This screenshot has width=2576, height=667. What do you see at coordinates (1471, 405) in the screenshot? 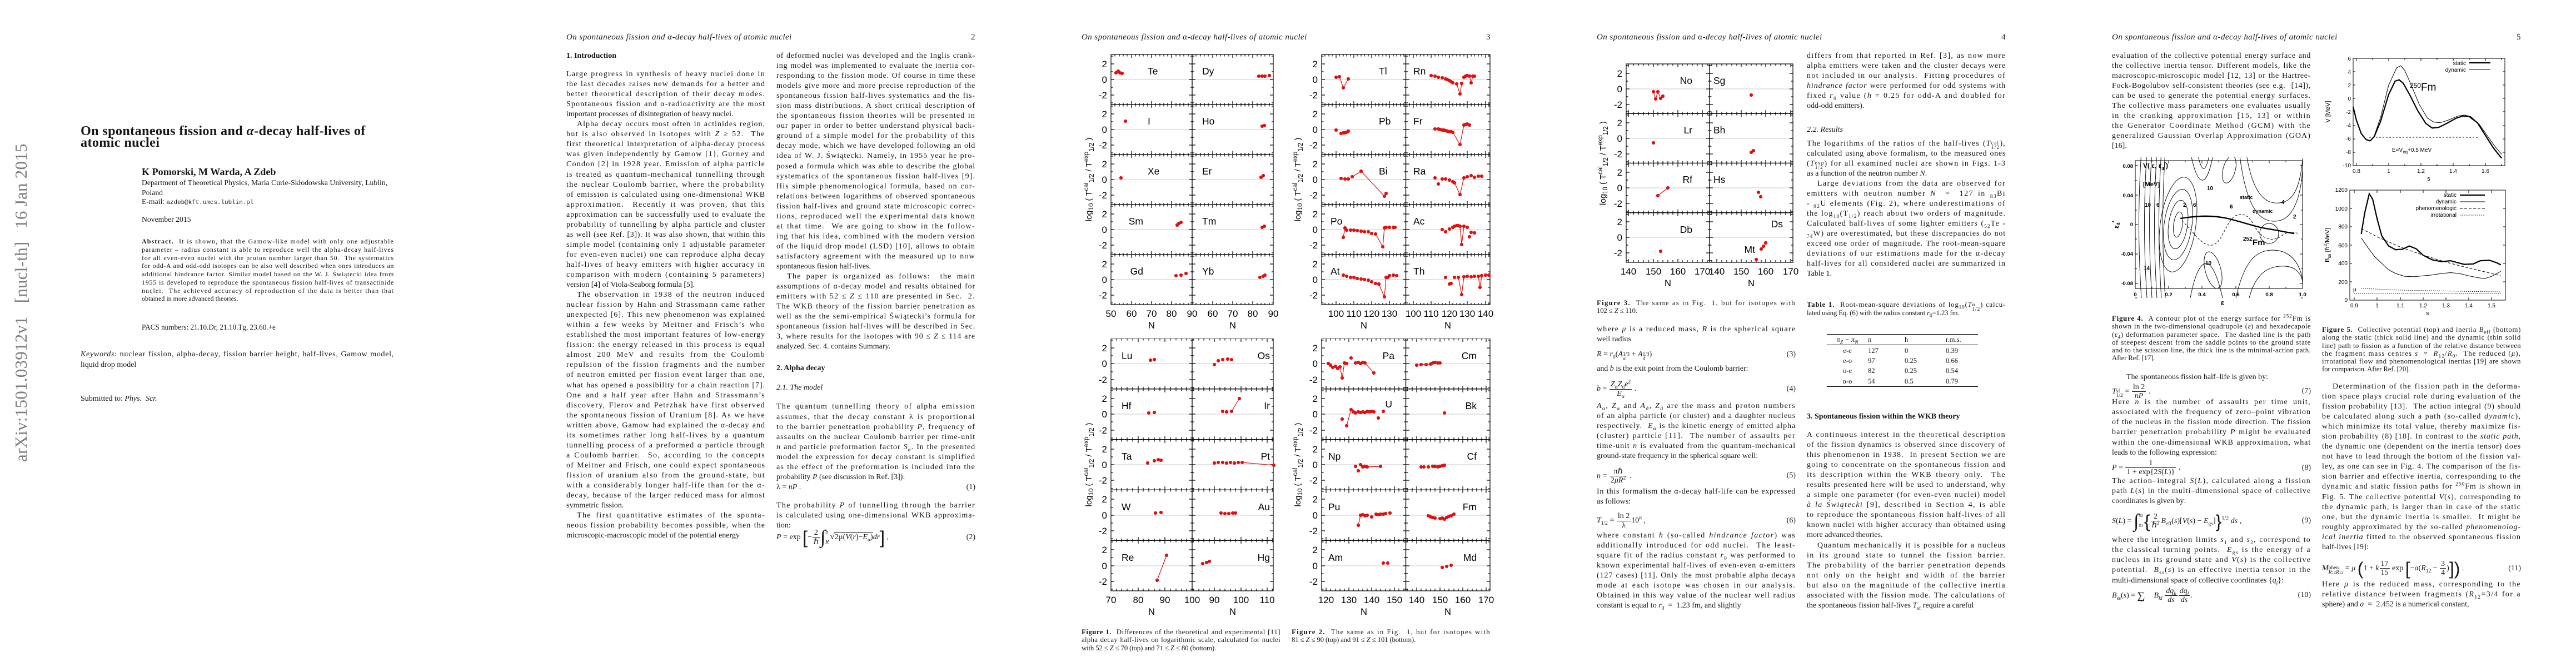
I see `svg-text: Bk` at bounding box center [1471, 405].